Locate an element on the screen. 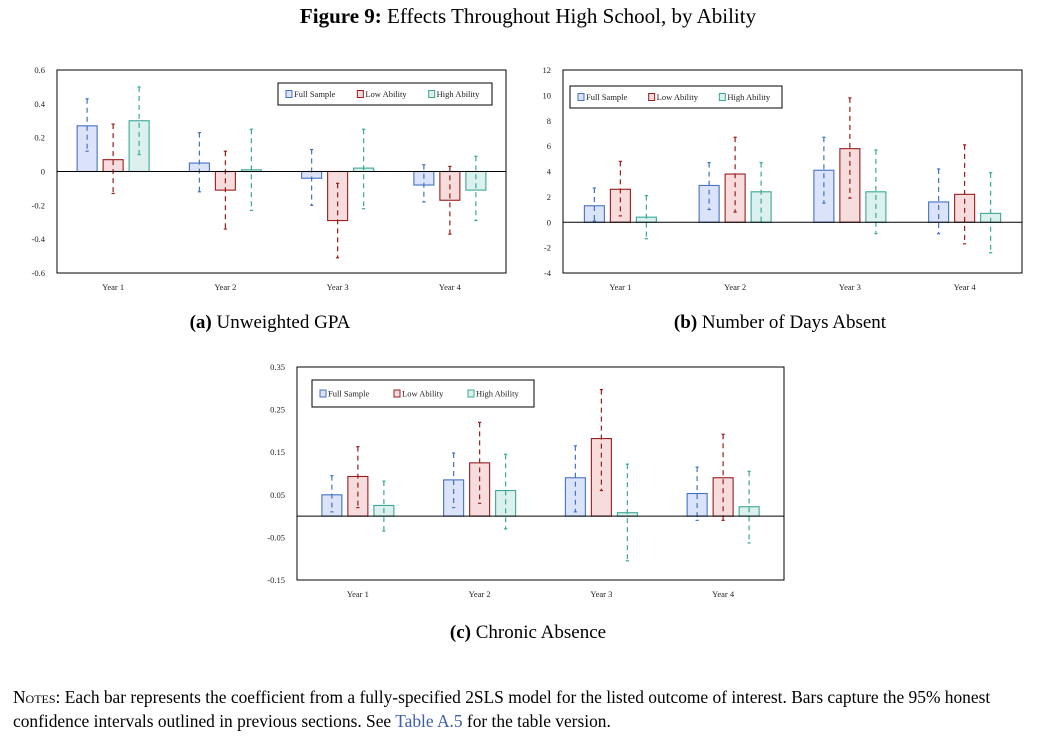  caption-chronic-absence-text: Chronic Absence is located at coordinates (541, 632).